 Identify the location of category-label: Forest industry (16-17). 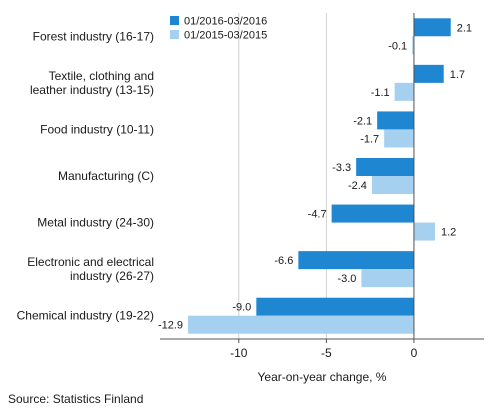
(93, 36).